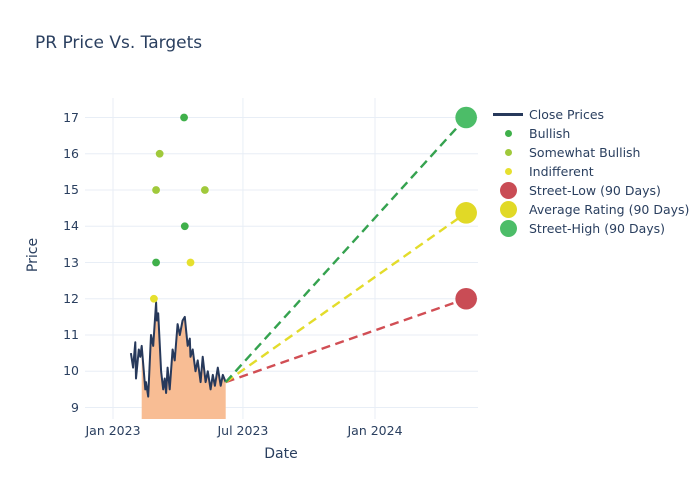  Describe the element at coordinates (550, 133) in the screenshot. I see `legend-label: Bullish` at that location.